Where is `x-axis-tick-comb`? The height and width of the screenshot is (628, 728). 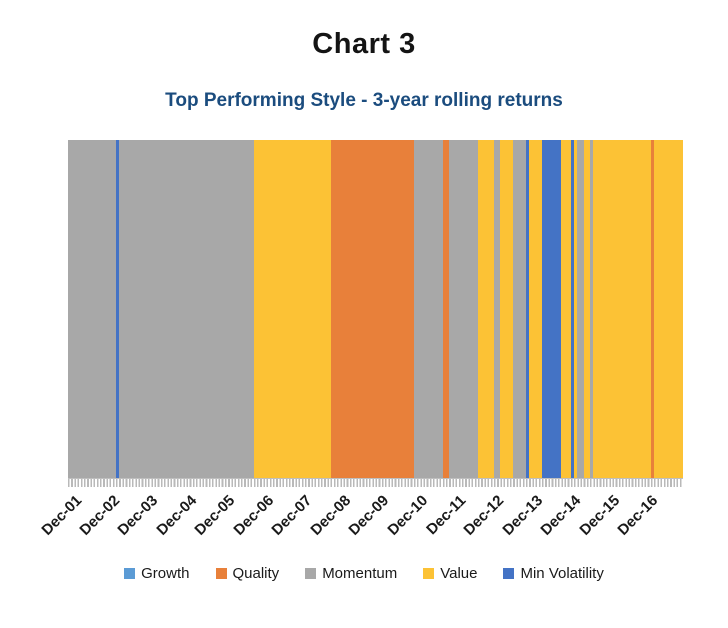
x-axis-tick-comb is located at coordinates (375, 482).